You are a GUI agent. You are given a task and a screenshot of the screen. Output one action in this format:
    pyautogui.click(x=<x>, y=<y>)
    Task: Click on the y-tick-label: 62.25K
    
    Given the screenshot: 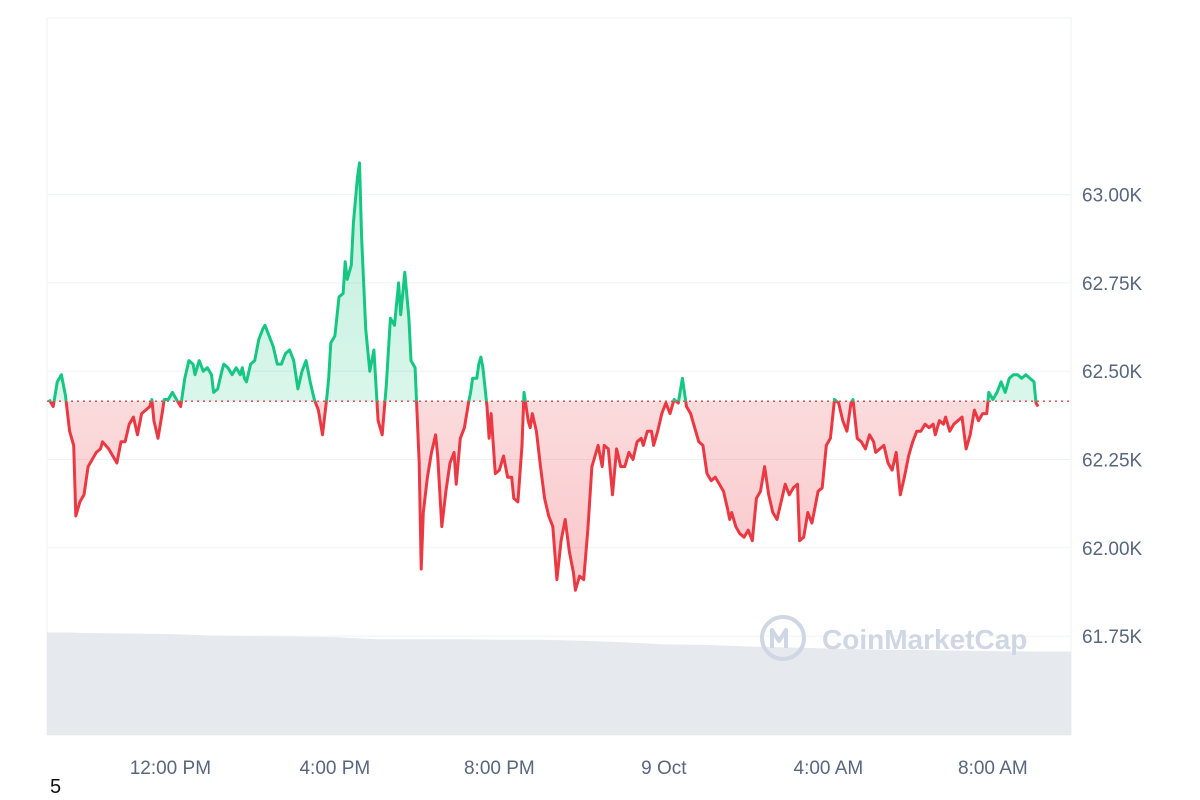 What is the action you would take?
    pyautogui.click(x=1112, y=461)
    